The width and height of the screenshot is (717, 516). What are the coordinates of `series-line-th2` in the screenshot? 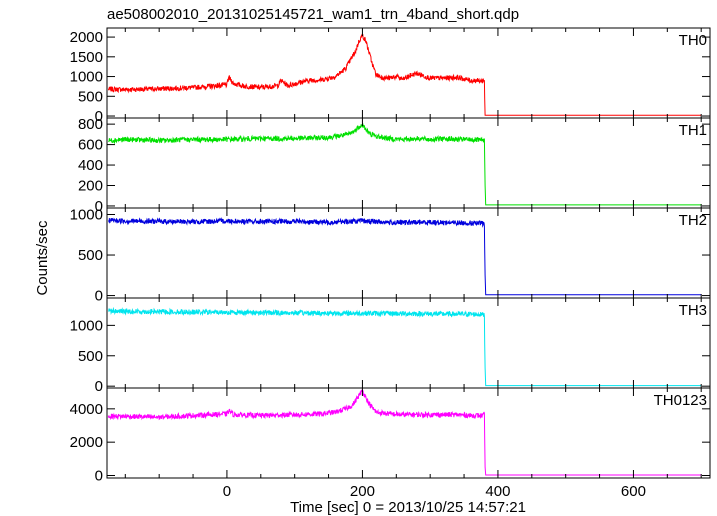 It's located at (405, 256).